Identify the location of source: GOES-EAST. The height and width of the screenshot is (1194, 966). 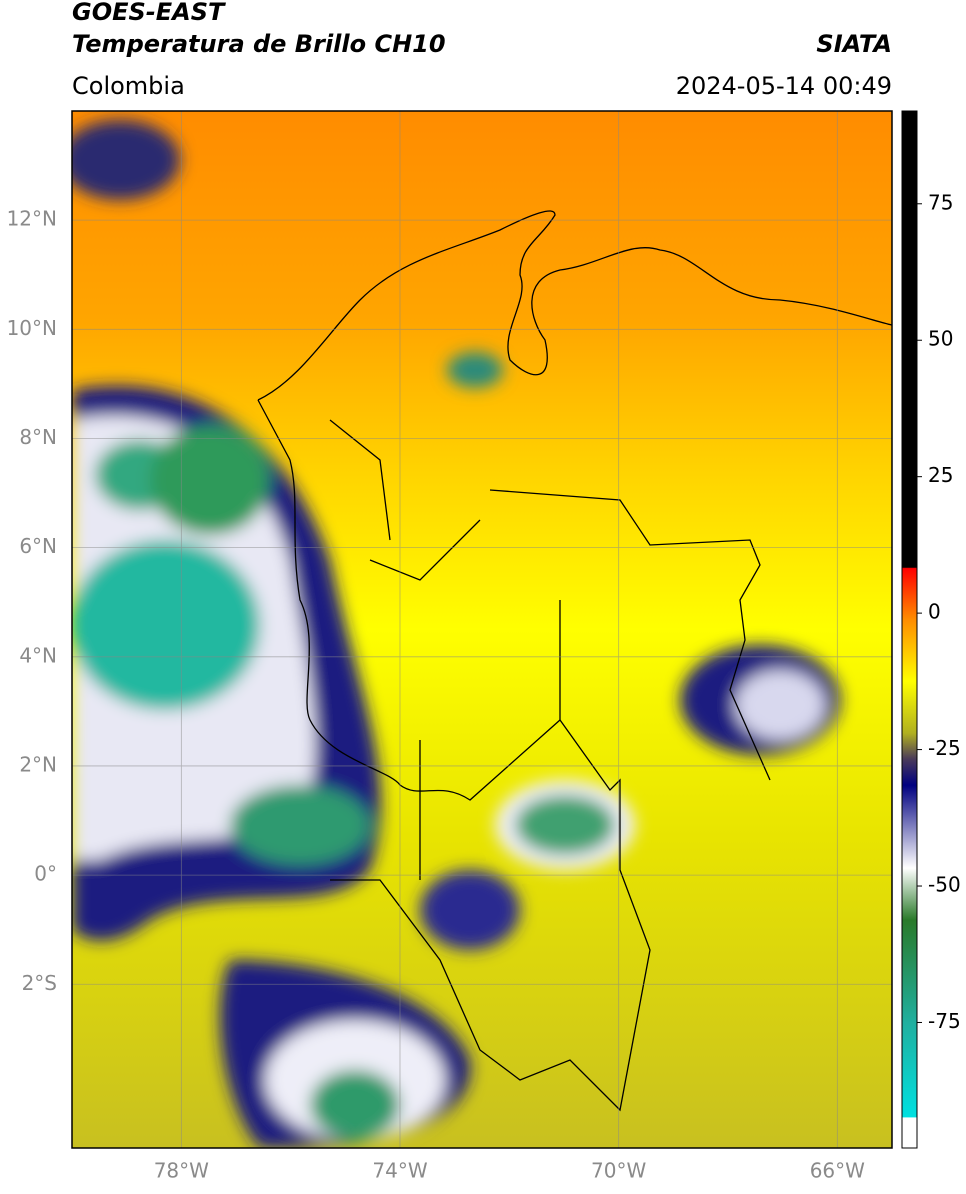
(149, 13).